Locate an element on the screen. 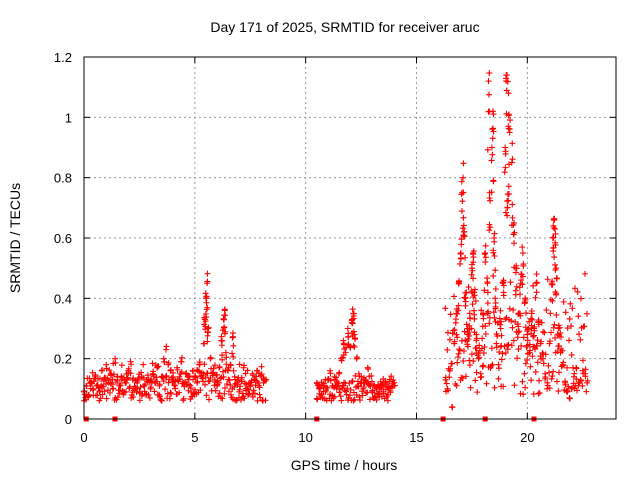  x-tick-label: 0 is located at coordinates (83, 437).